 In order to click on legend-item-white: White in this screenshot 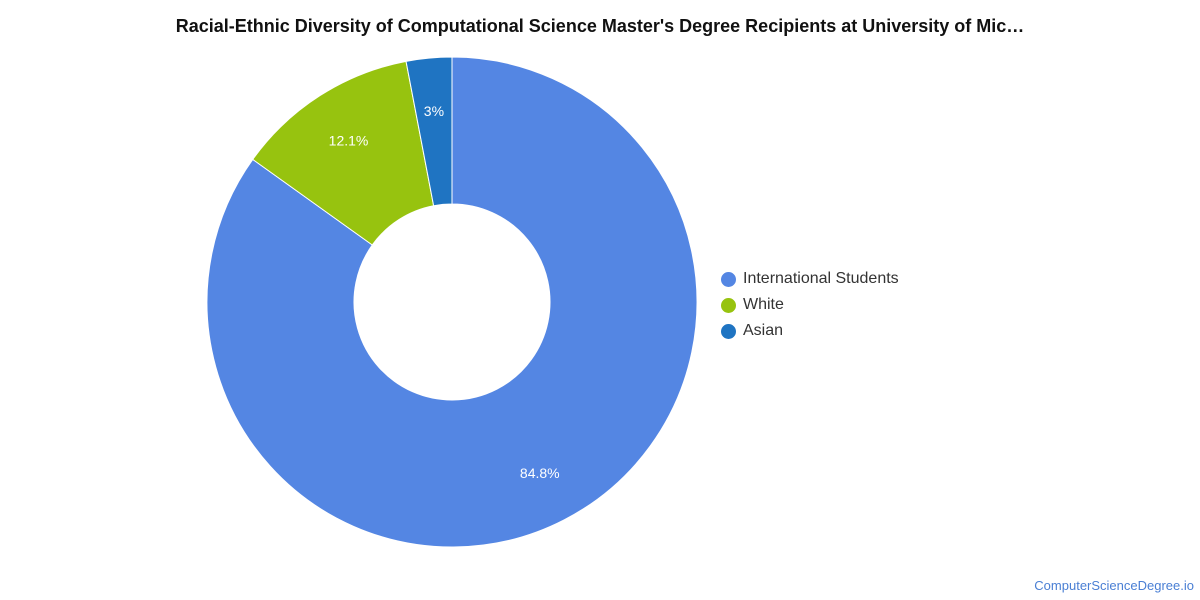, I will do `click(810, 305)`.